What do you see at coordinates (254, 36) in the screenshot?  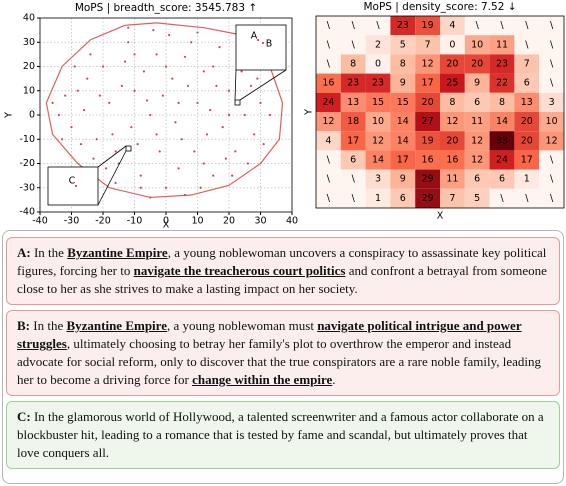 I see `annotation: A` at bounding box center [254, 36].